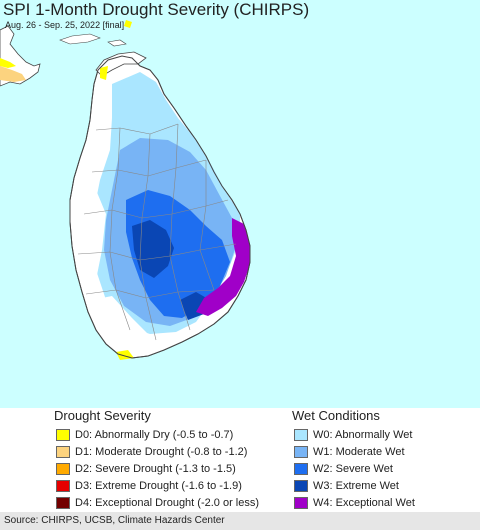 This screenshot has width=480, height=530. What do you see at coordinates (301, 435) in the screenshot?
I see `swatch-w0` at bounding box center [301, 435].